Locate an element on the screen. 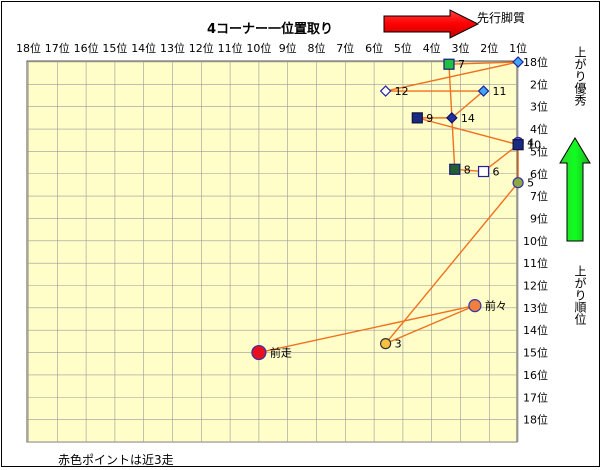  point-label: 3 is located at coordinates (398, 344).